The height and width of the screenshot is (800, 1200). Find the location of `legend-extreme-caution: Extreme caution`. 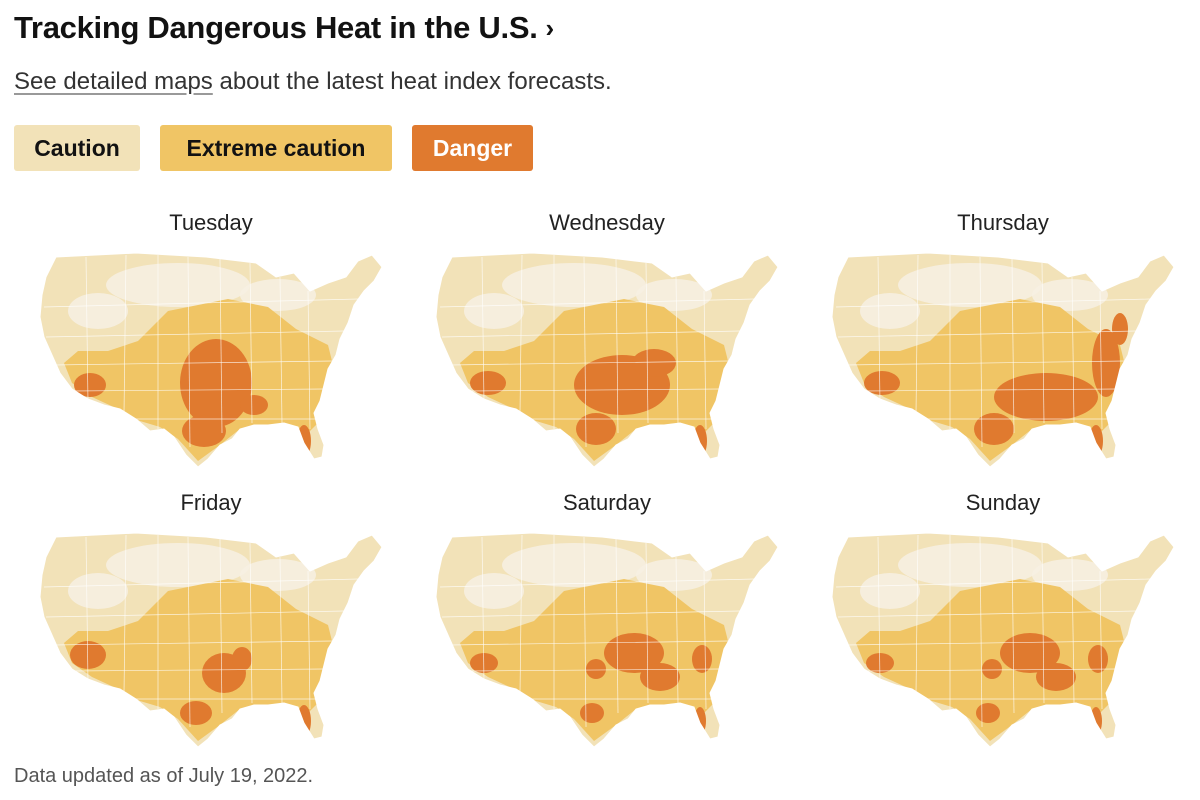

legend-extreme-caution: Extreme caution is located at coordinates (276, 148).